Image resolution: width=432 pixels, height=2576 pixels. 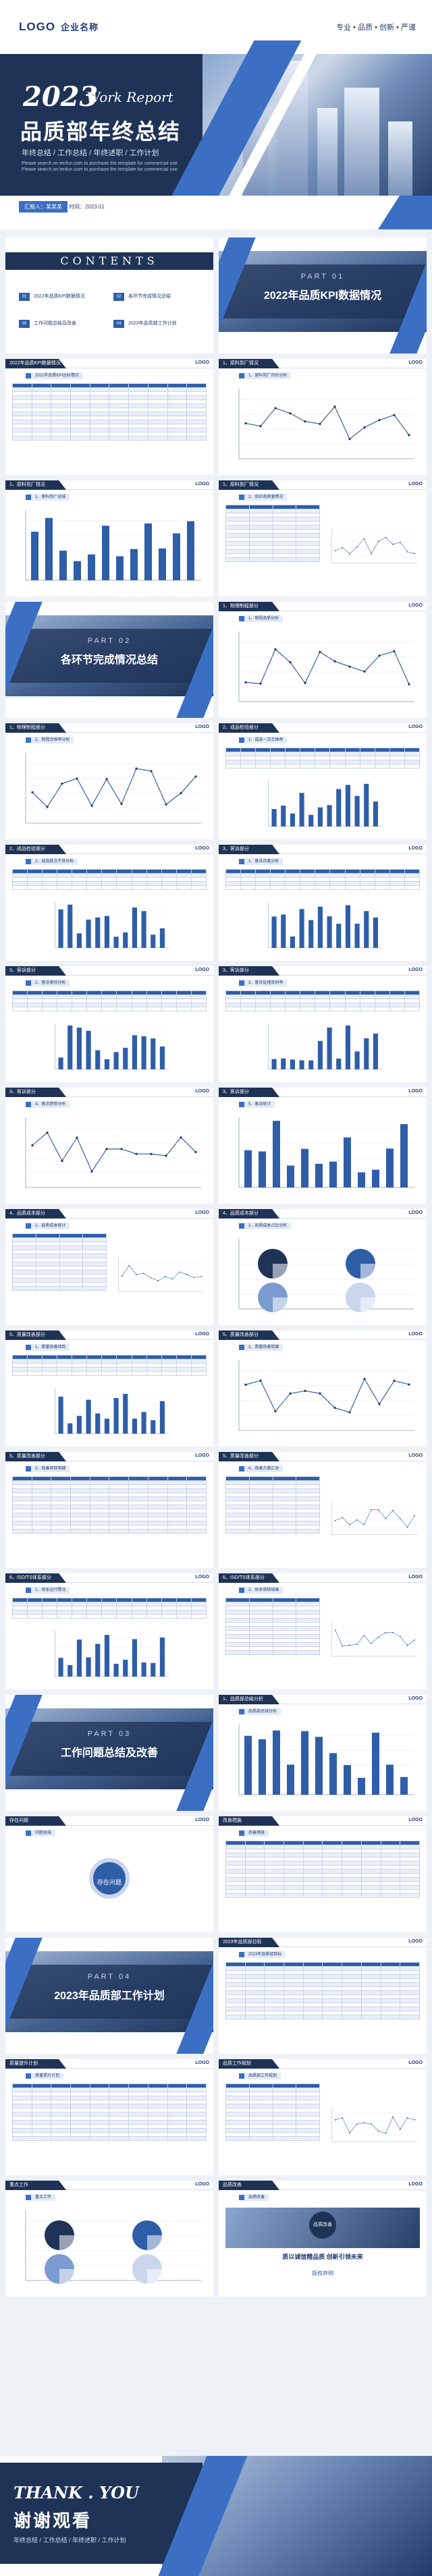 What do you see at coordinates (323, 1146) in the screenshot?
I see `report-slide: 3、客诉部分 LOGO 5、客诉统计` at bounding box center [323, 1146].